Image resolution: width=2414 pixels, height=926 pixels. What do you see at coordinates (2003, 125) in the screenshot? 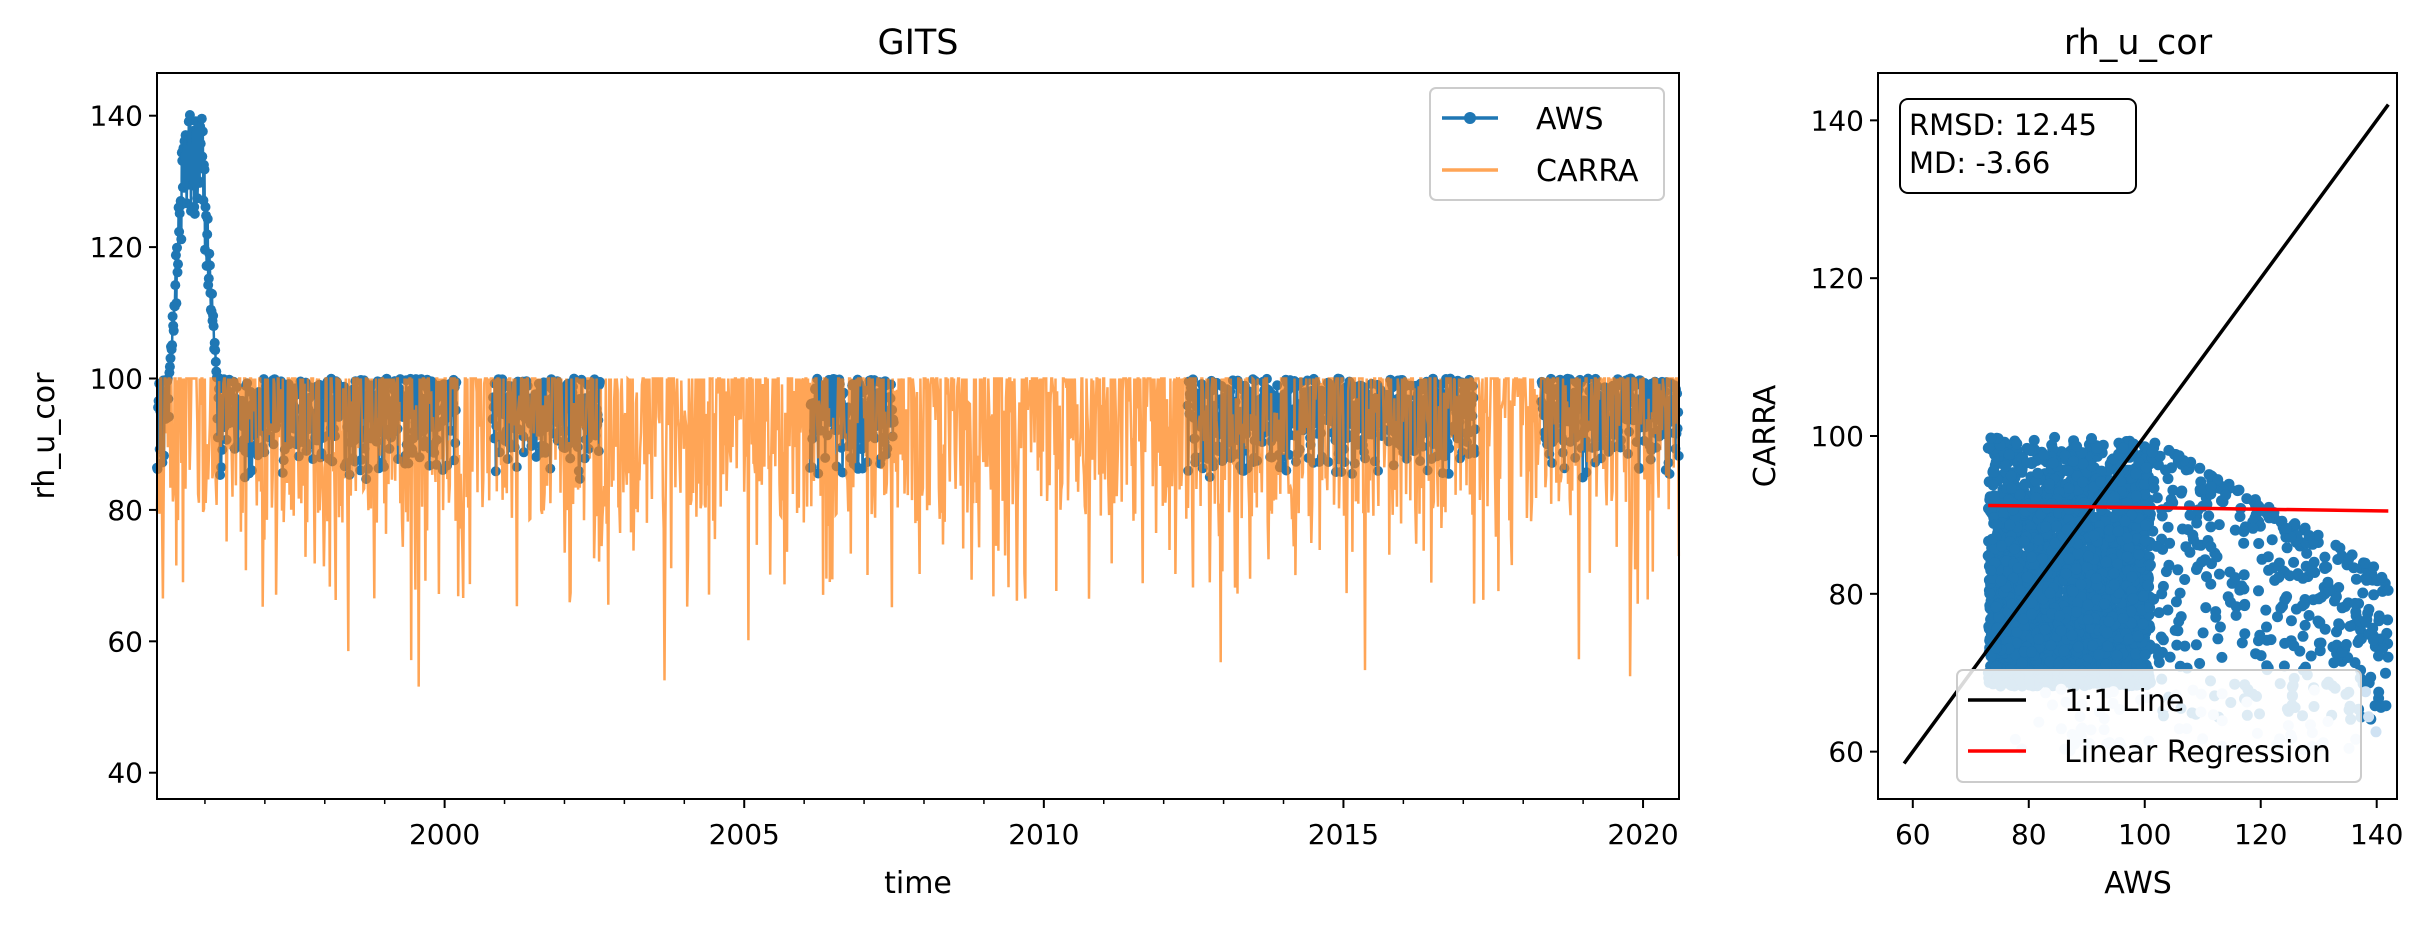
I see `rmsd-label: RMSD: 12.45` at bounding box center [2003, 125].